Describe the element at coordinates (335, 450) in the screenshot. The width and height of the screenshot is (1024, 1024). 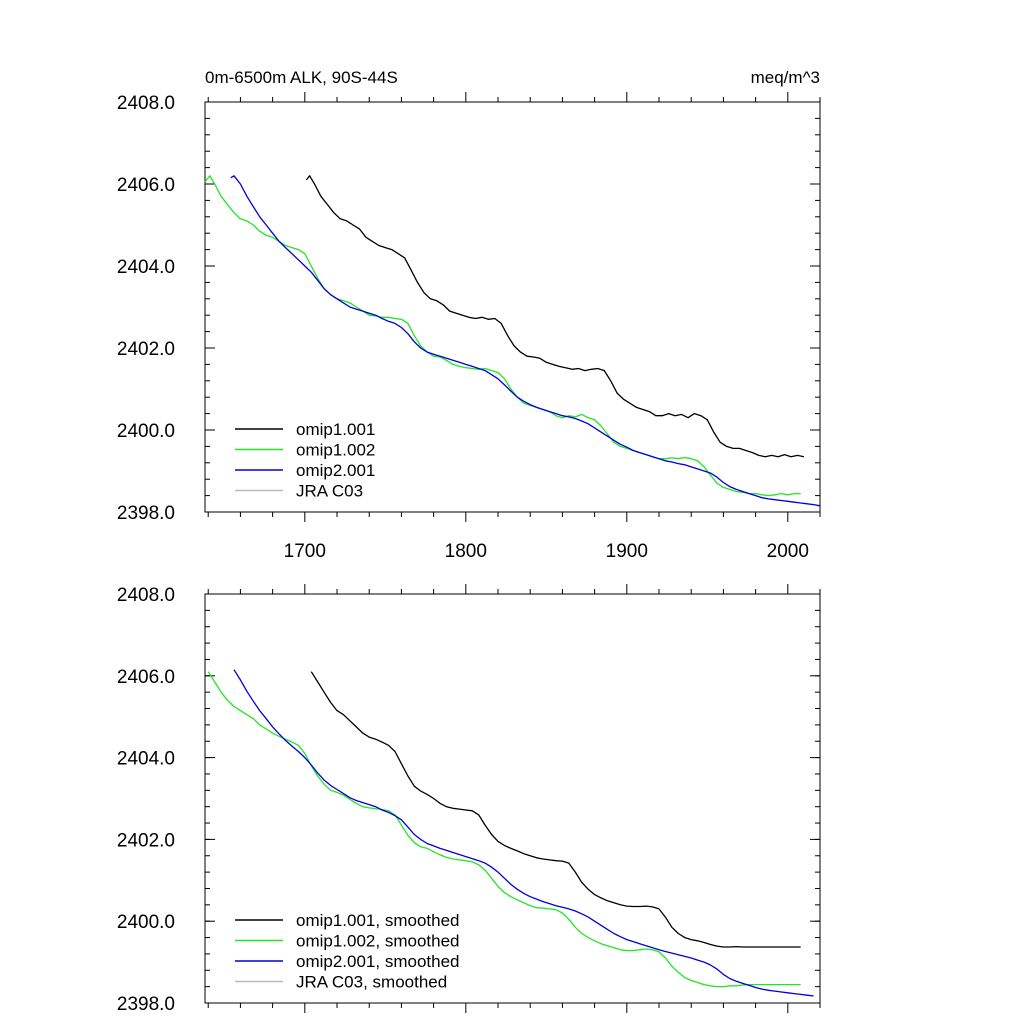
I see `legend-label: omip1.002` at that location.